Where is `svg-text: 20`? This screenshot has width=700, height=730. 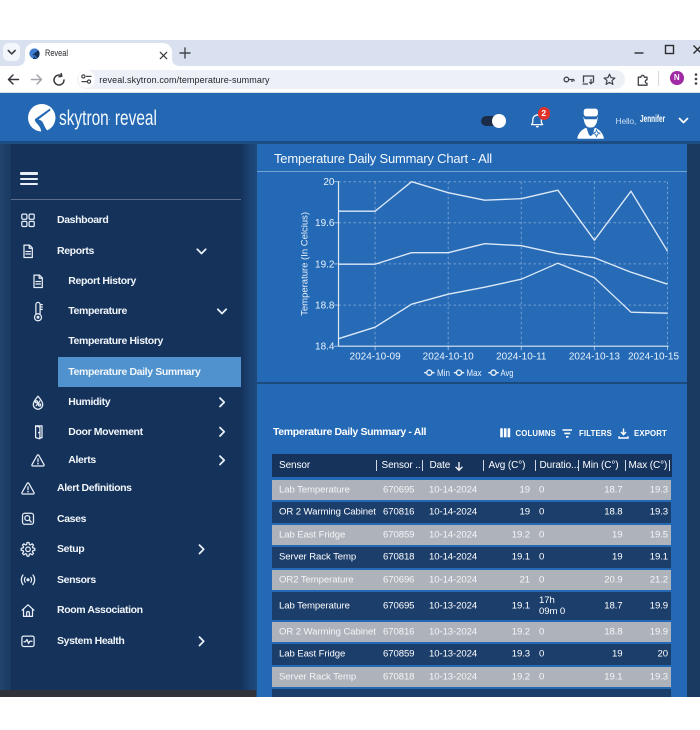 svg-text: 20 is located at coordinates (329, 182).